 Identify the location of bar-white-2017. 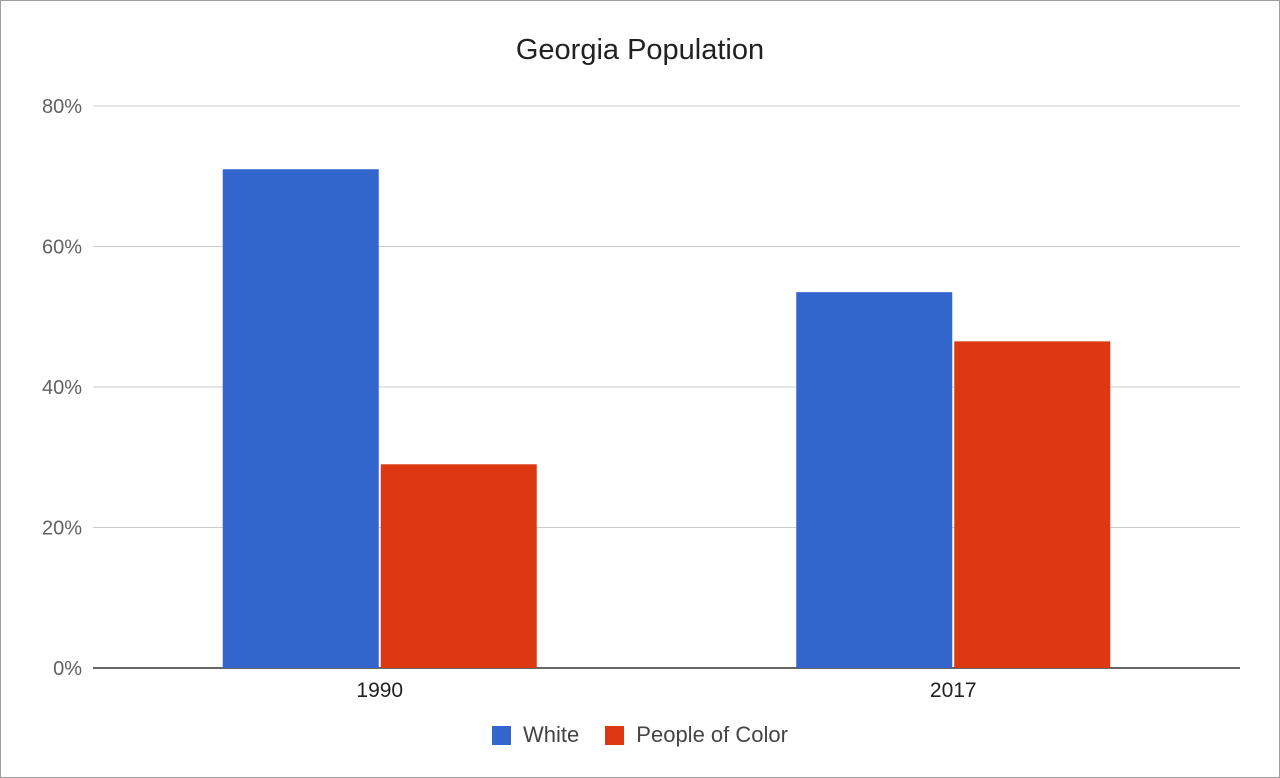
(874, 480).